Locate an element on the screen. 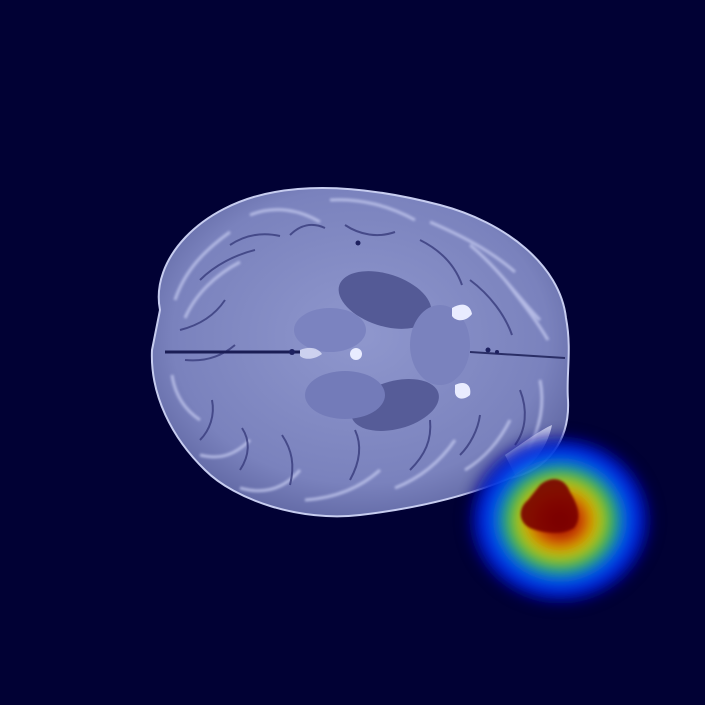 The image size is (705, 705). heatmap-overlay is located at coordinates (560, 520).